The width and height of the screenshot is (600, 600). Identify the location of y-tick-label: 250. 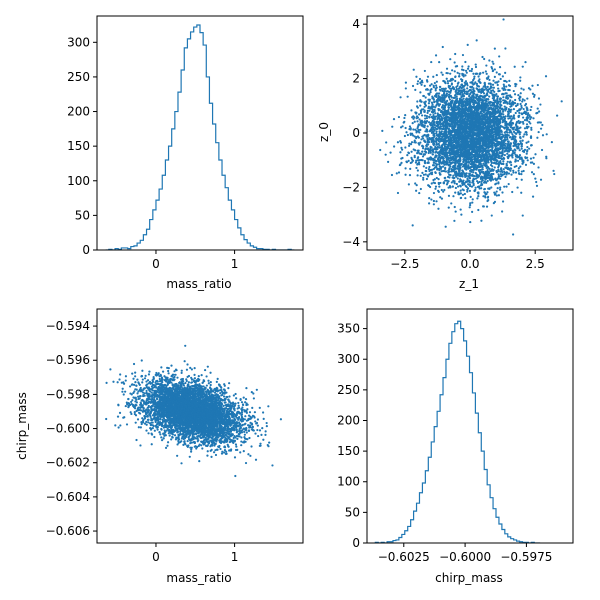
(78, 77).